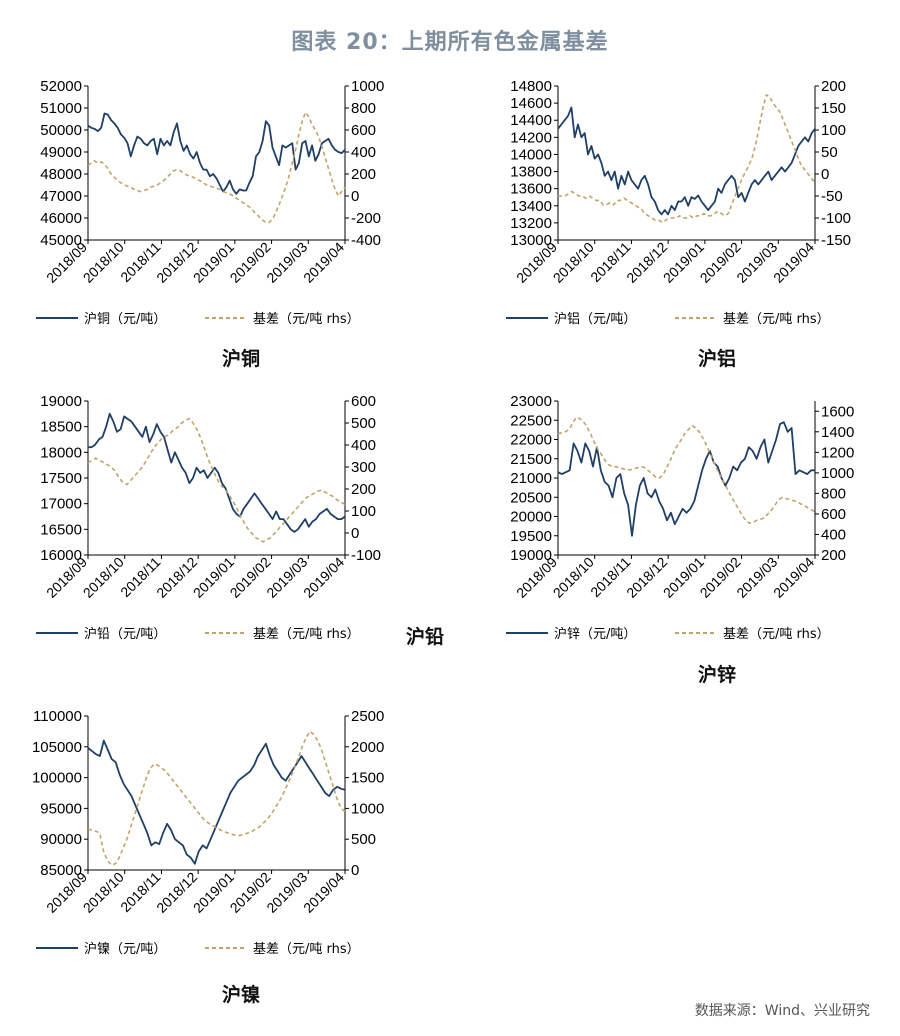 The width and height of the screenshot is (900, 1036). I want to click on left-tick-label: 19500, so click(531, 536).